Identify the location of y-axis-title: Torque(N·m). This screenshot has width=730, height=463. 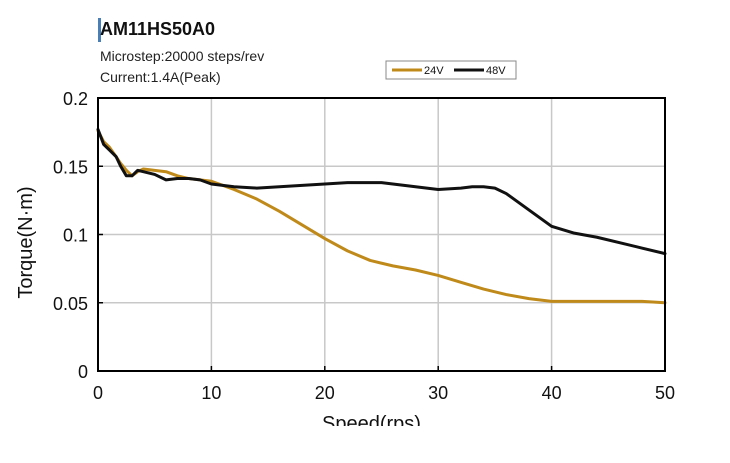
(26, 242).